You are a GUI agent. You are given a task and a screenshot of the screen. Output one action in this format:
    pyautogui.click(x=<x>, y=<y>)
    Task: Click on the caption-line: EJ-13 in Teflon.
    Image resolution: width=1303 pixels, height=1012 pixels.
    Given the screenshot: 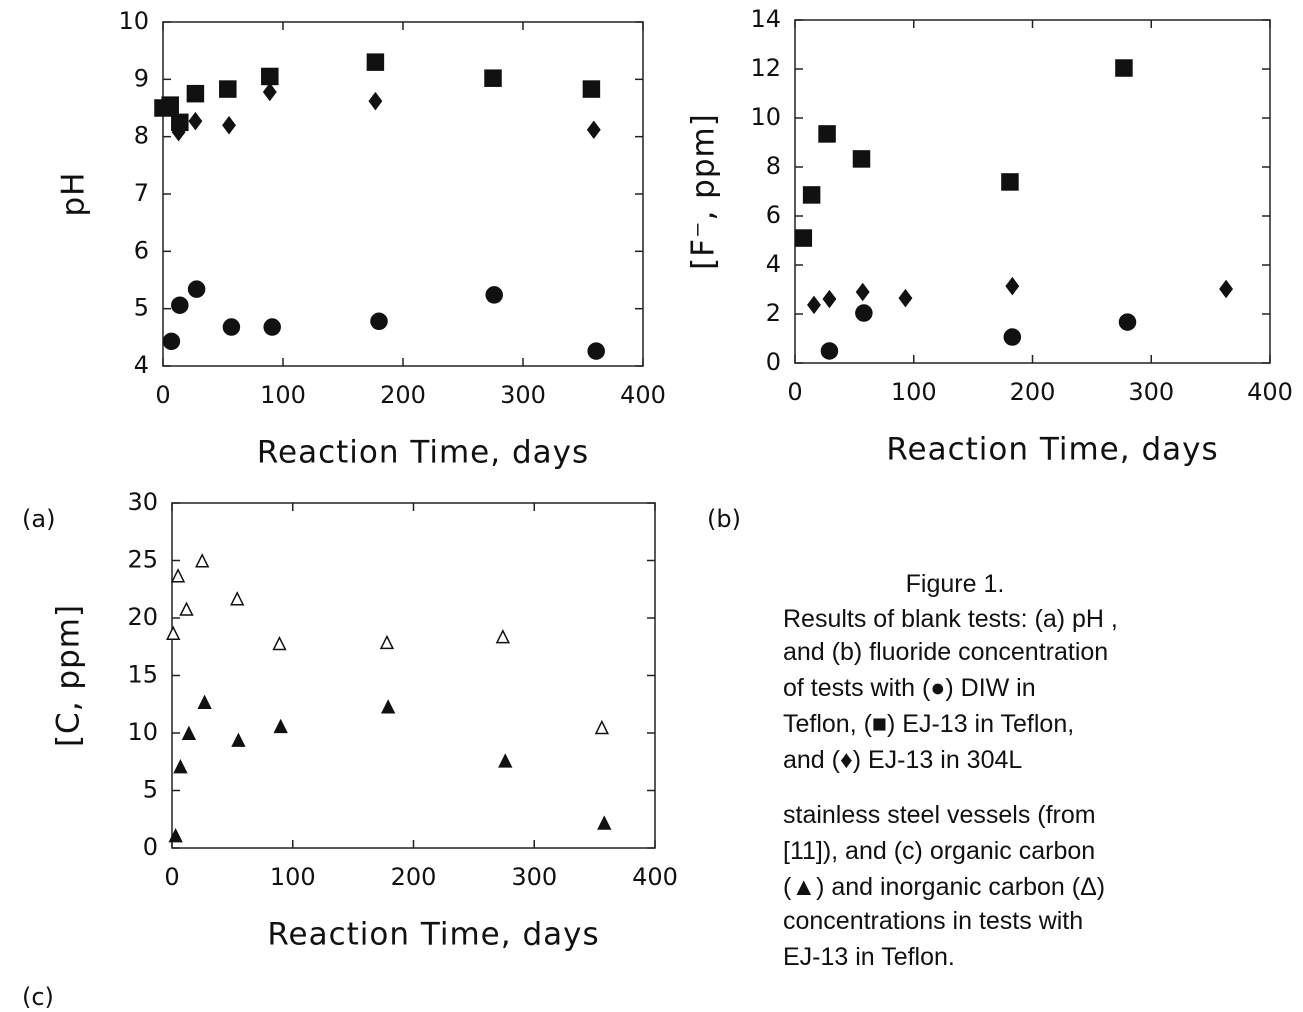 What is the action you would take?
    pyautogui.click(x=869, y=957)
    